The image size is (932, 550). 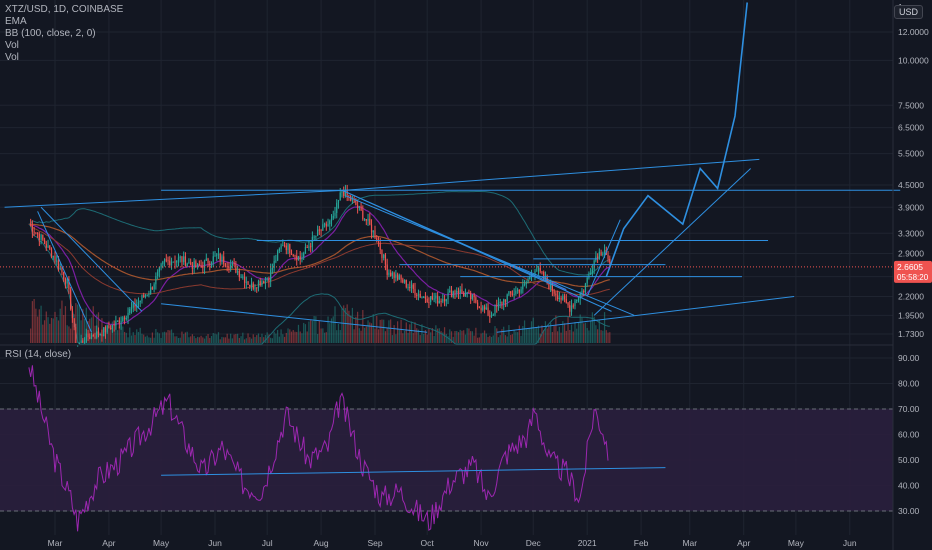 What do you see at coordinates (12, 45) in the screenshot?
I see `volume-indicator-label: Vol` at bounding box center [12, 45].